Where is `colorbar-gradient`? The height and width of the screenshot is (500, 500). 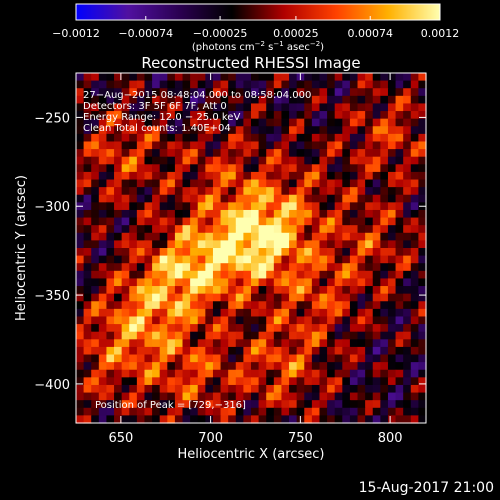 colorbar-gradient is located at coordinates (258, 12).